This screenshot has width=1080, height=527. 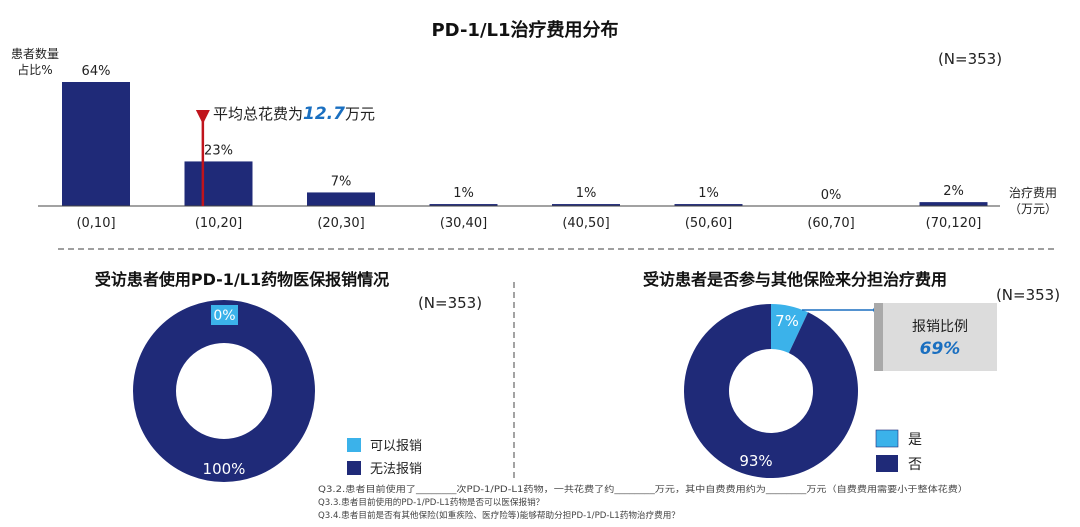 What do you see at coordinates (708, 223) in the screenshot?
I see `x-tick-label-5: (50,60]` at bounding box center [708, 223].